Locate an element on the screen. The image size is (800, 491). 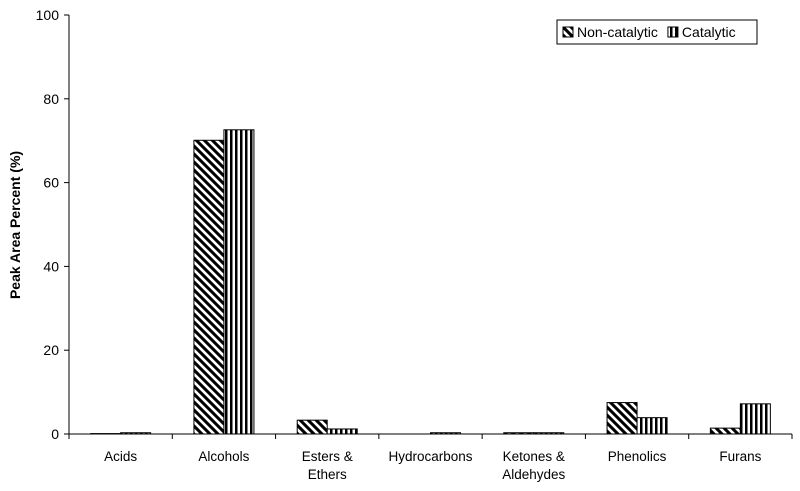
x-tick-label: Alcohols is located at coordinates (224, 456).